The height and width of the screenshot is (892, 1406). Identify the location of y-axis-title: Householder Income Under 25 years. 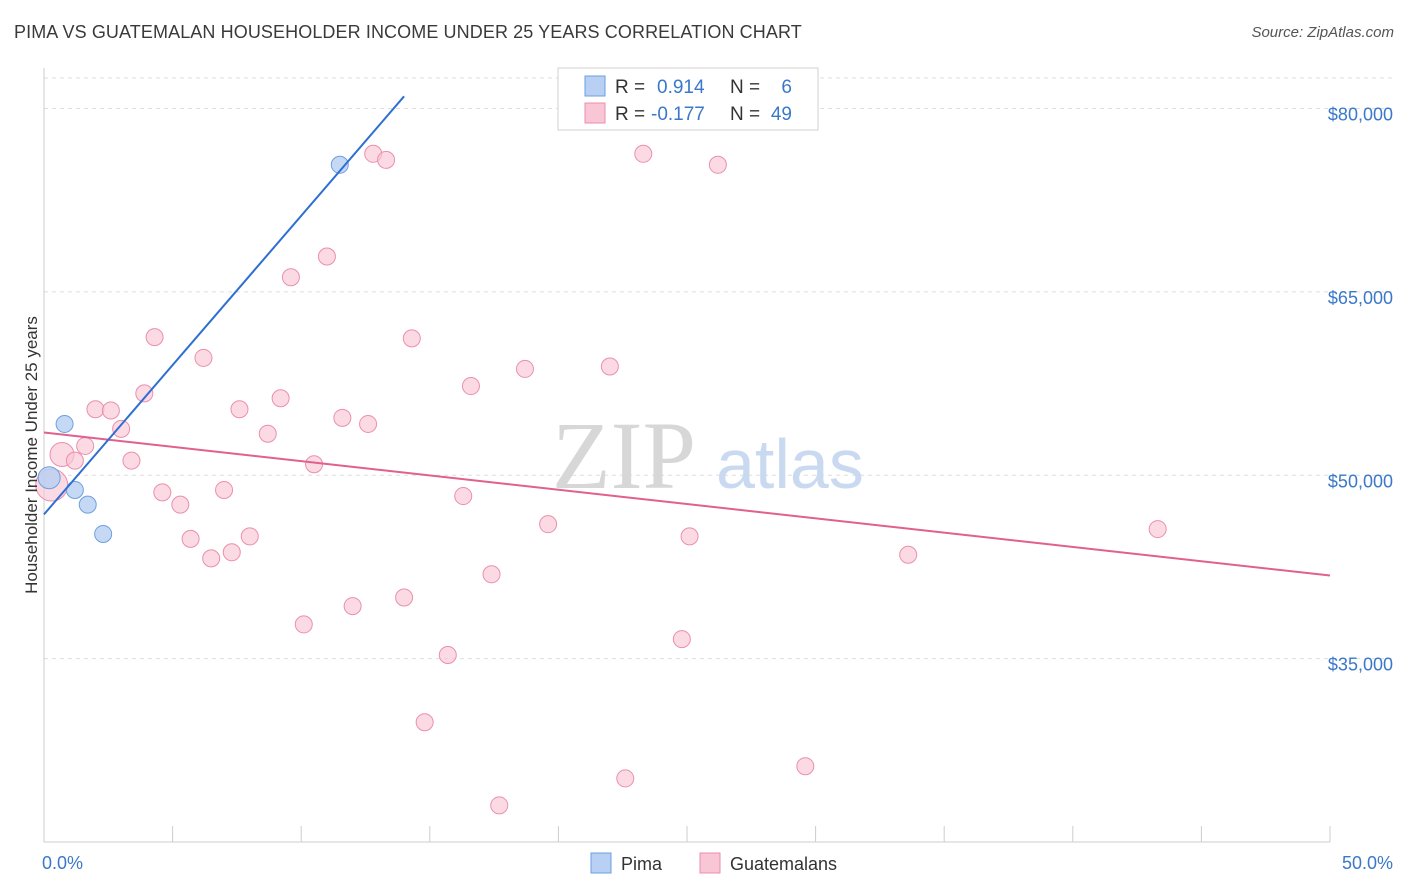
(31, 455).